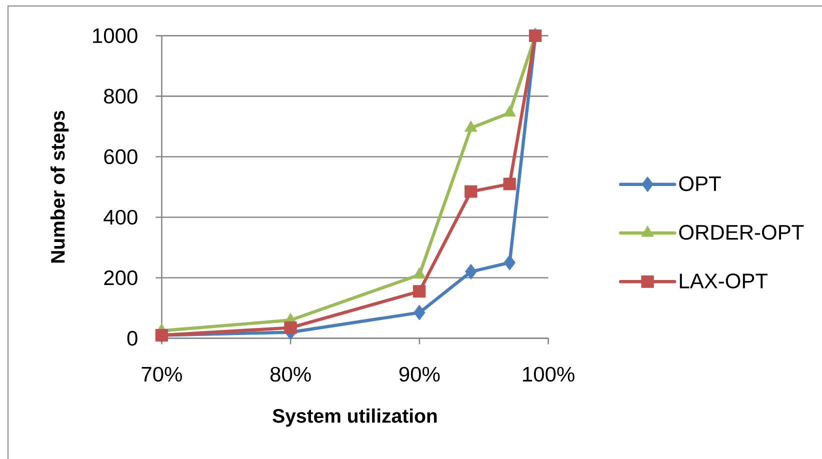  I want to click on x-tick-label: 100%, so click(548, 374).